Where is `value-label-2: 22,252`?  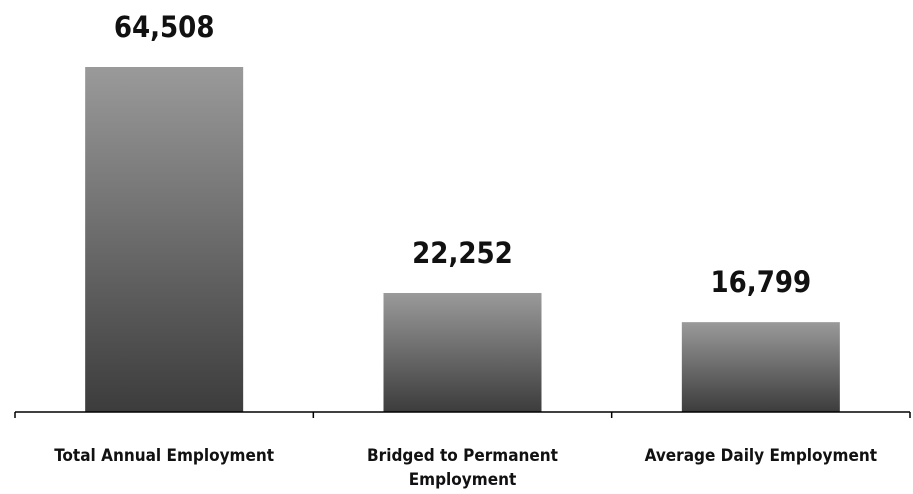
value-label-2: 22,252 is located at coordinates (462, 253).